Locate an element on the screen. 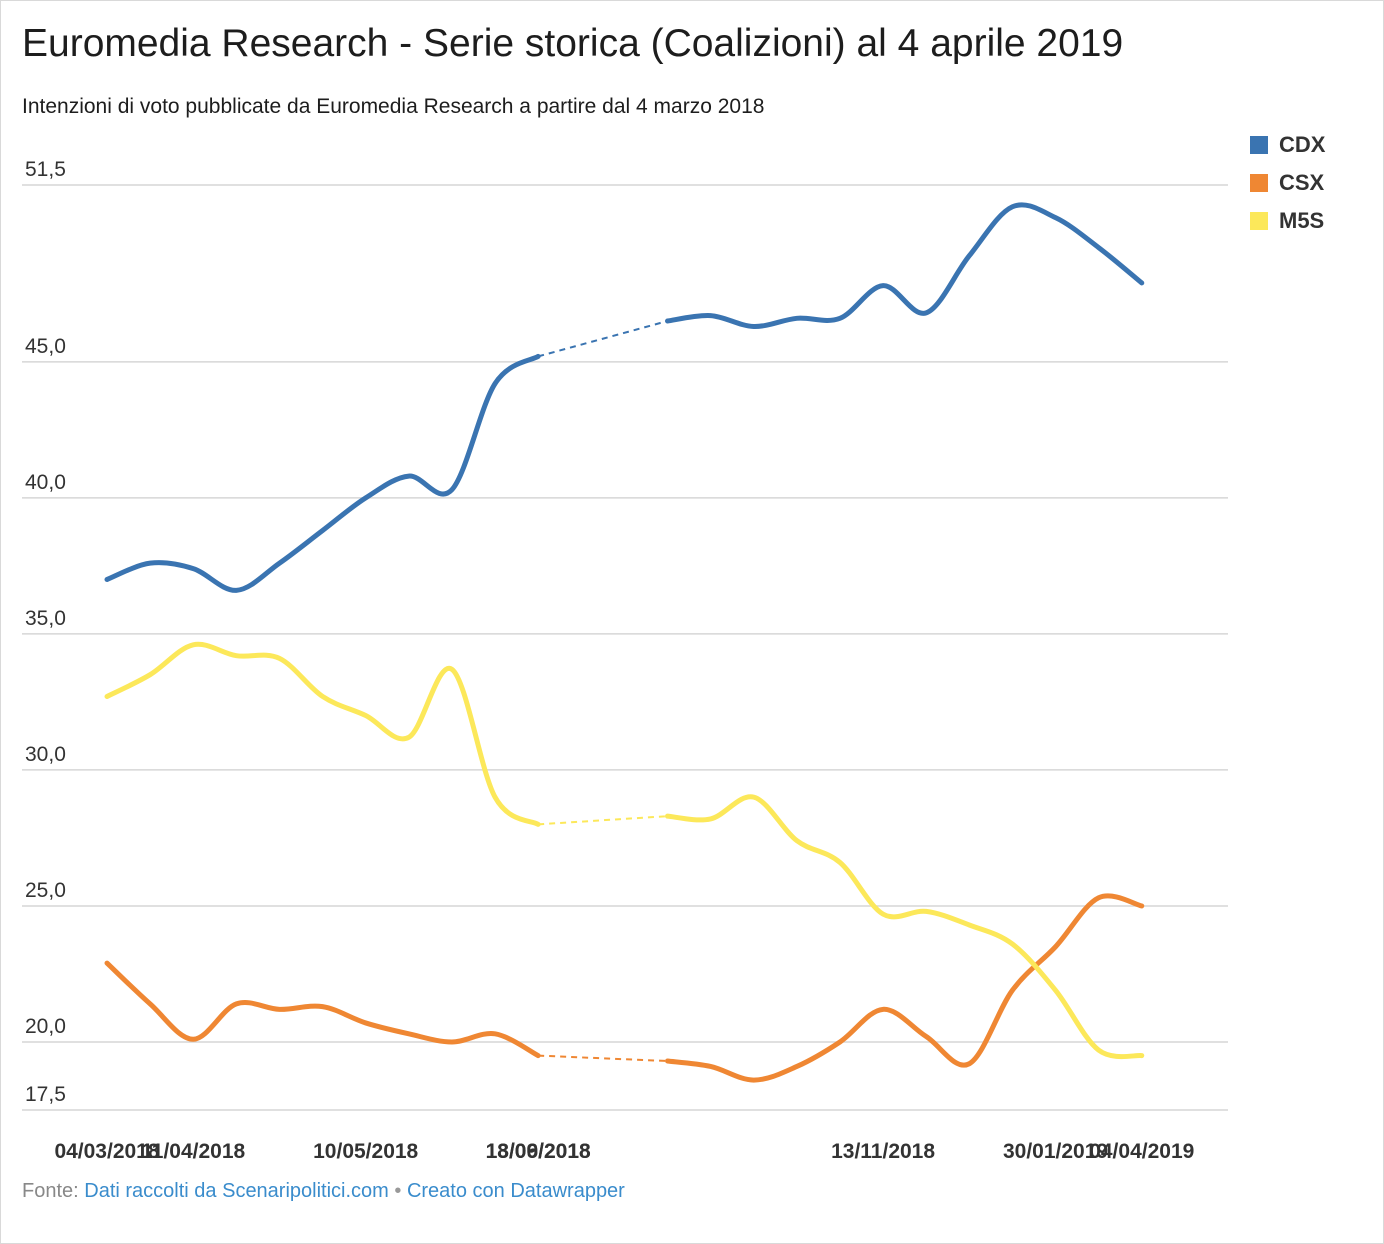 The height and width of the screenshot is (1244, 1384). legend-swatch-cdx is located at coordinates (1259, 145).